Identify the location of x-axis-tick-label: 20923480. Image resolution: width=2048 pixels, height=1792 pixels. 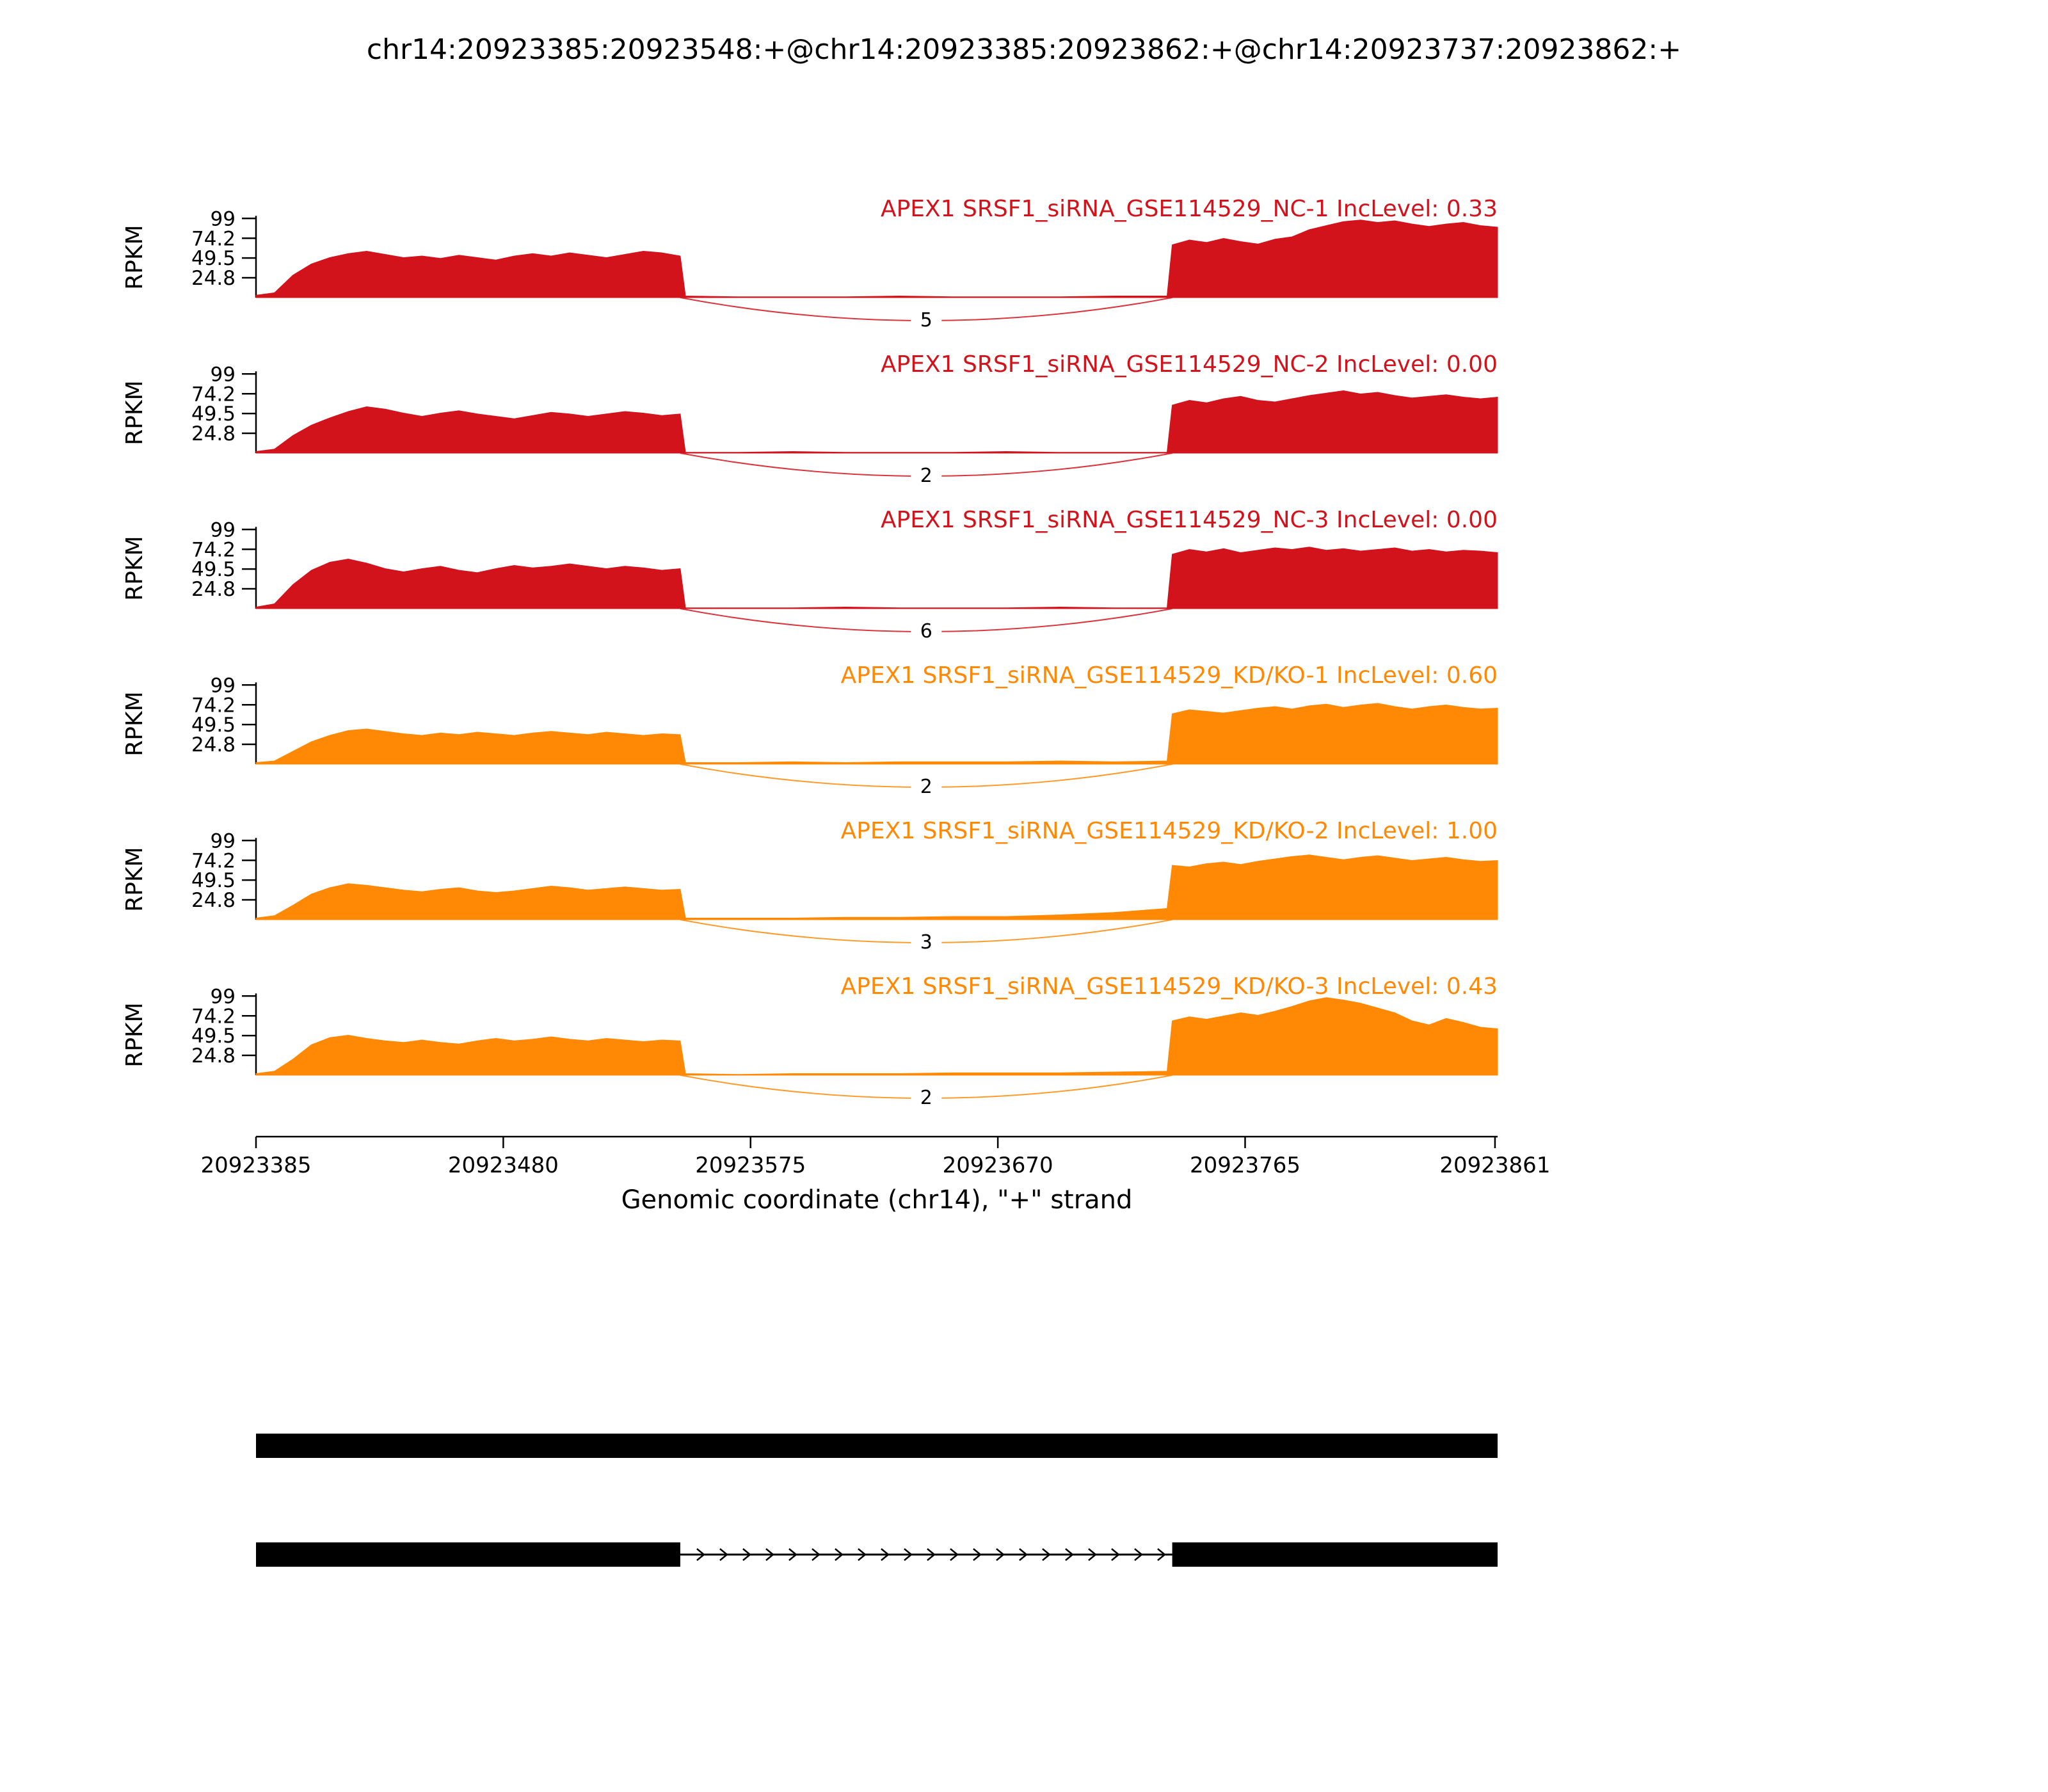
(503, 1165).